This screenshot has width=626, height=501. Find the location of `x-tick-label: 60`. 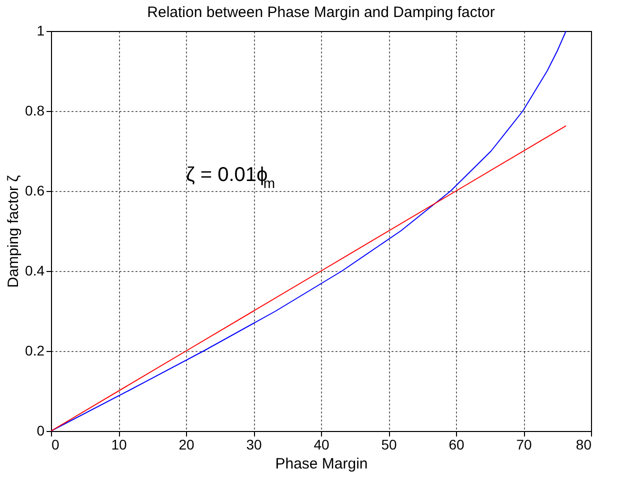

x-tick-label: 60 is located at coordinates (456, 444).